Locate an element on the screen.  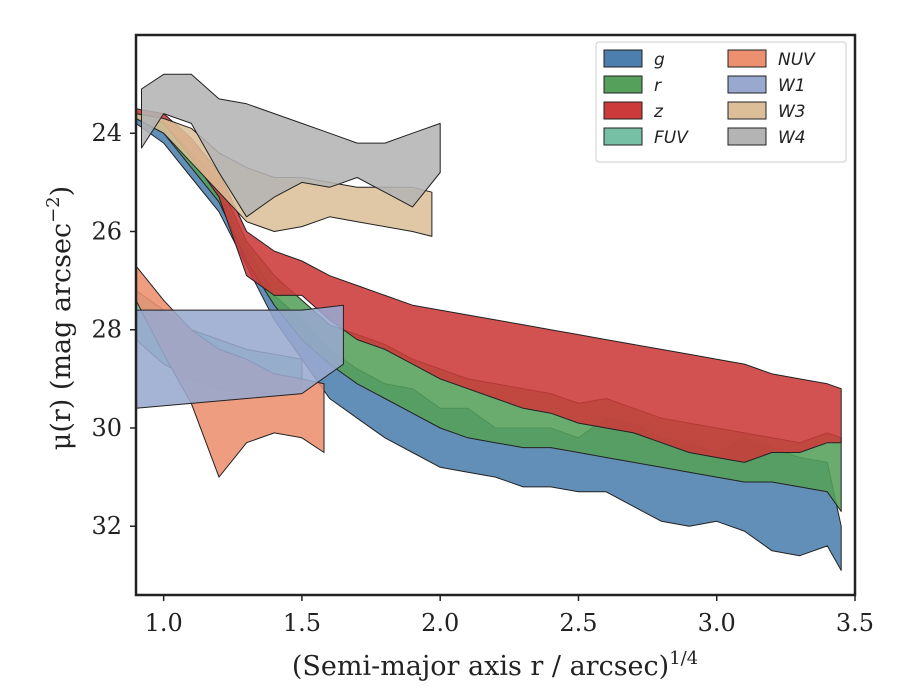
legend-label-r: r is located at coordinates (658, 86).